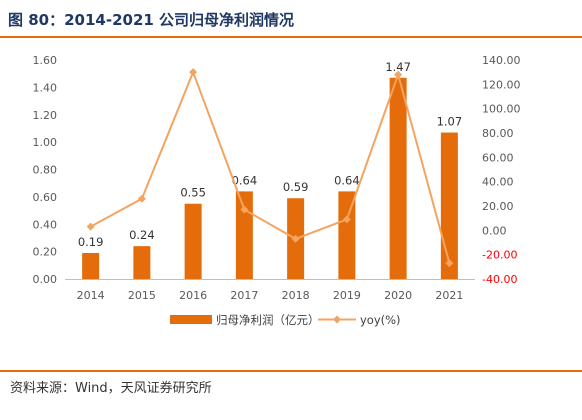 Image resolution: width=582 pixels, height=420 pixels. What do you see at coordinates (347, 235) in the screenshot?
I see `bar-2019` at bounding box center [347, 235].